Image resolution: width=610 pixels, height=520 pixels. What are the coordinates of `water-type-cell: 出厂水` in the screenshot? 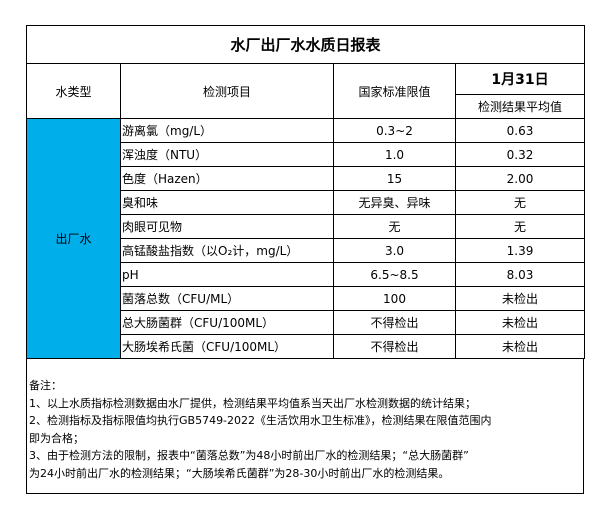 It's located at (73, 238).